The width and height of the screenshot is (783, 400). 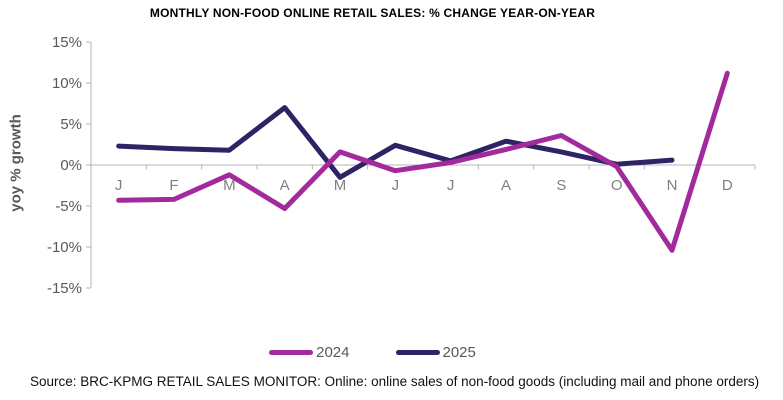 What do you see at coordinates (617, 185) in the screenshot?
I see `x-axis-month-label: O` at bounding box center [617, 185].